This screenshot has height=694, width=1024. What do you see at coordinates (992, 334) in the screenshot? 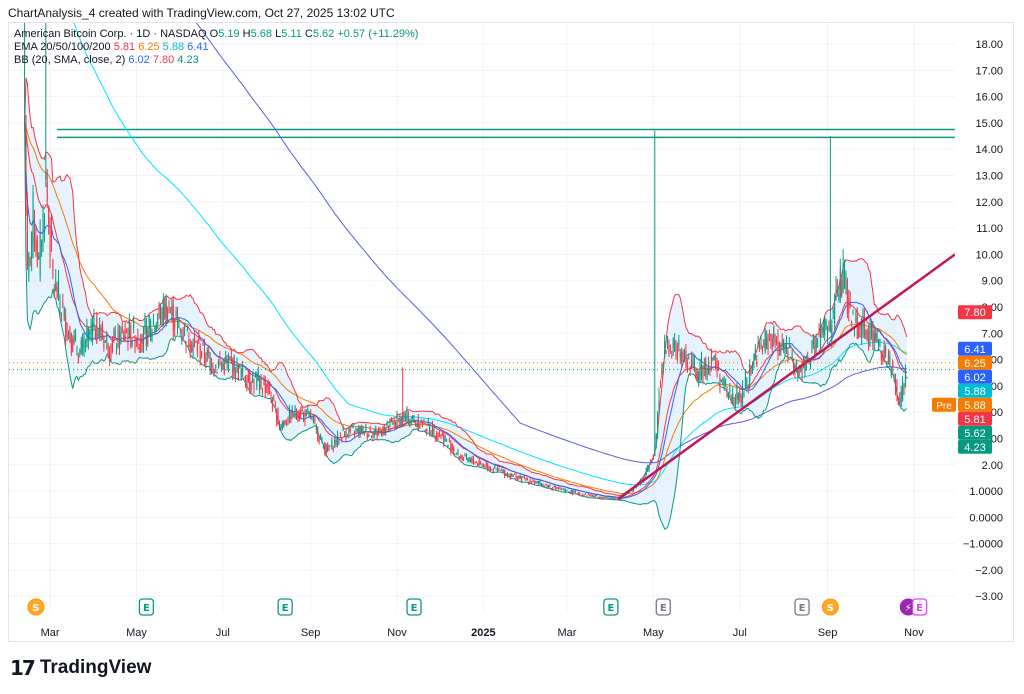
I see `y-tick-label: 7.00` at bounding box center [992, 334].